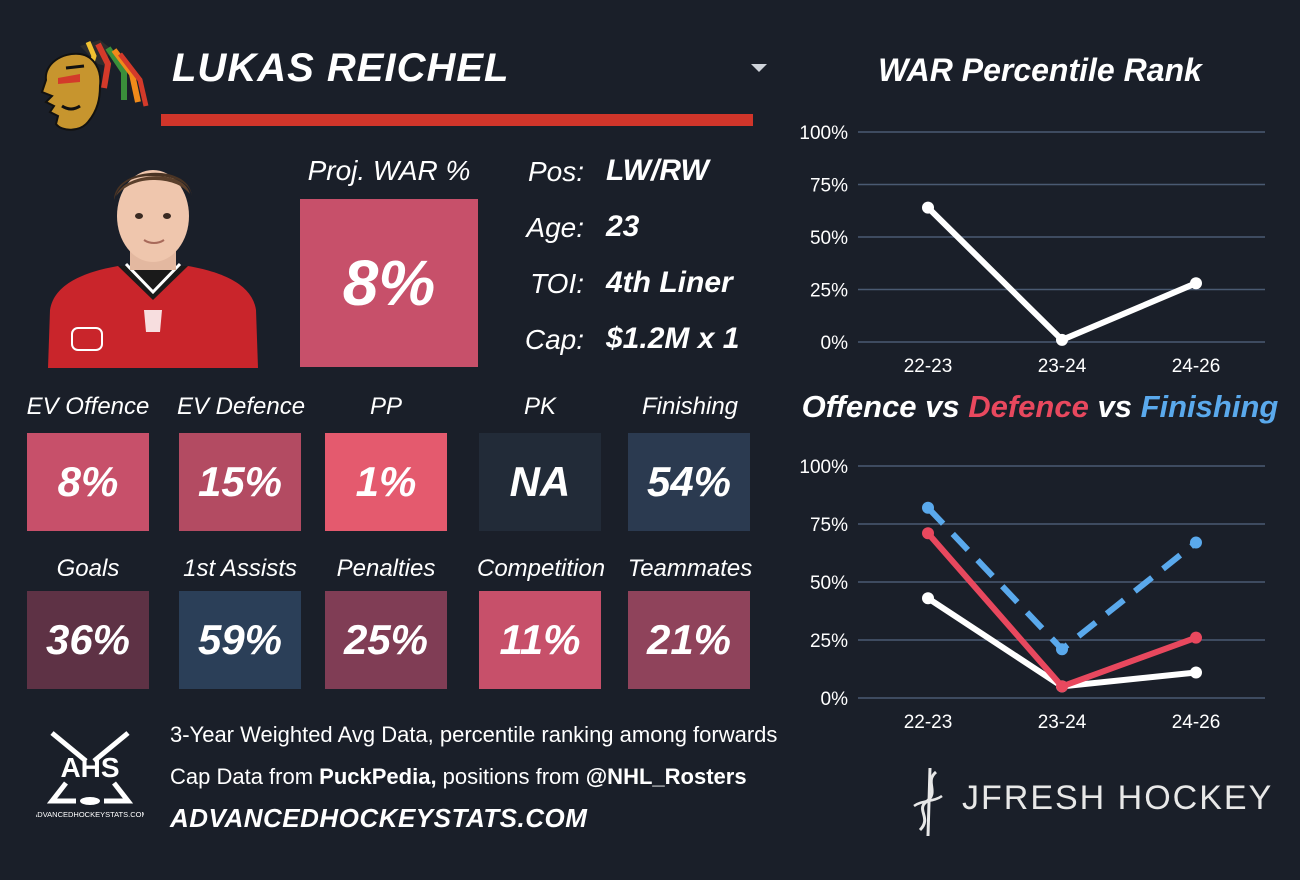 The width and height of the screenshot is (1300, 880). I want to click on tile-label-ev-offence: EV Offence, so click(88, 406).